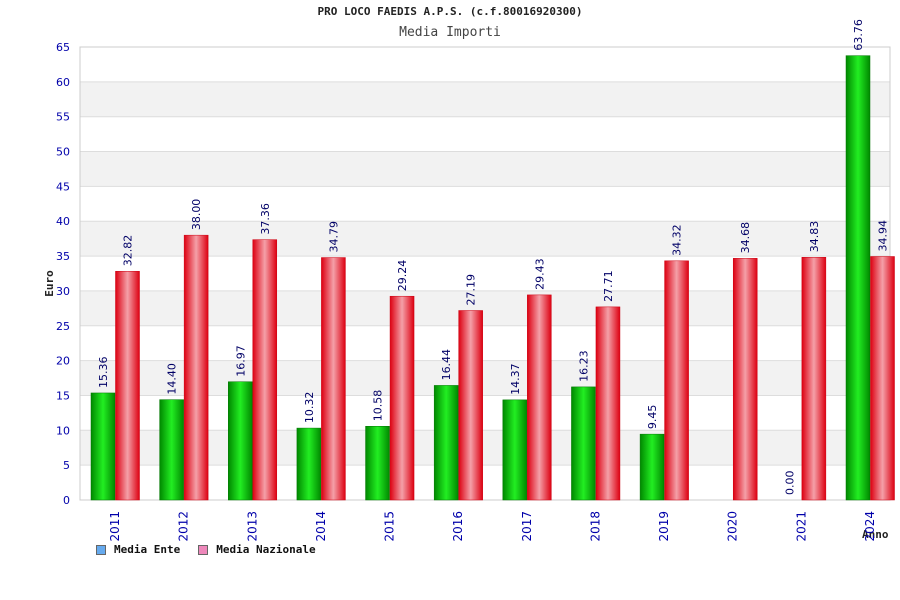 Image resolution: width=900 pixels, height=600 pixels. What do you see at coordinates (583, 366) in the screenshot?
I see `data-label-media-ente-2018: 16.23` at bounding box center [583, 366].